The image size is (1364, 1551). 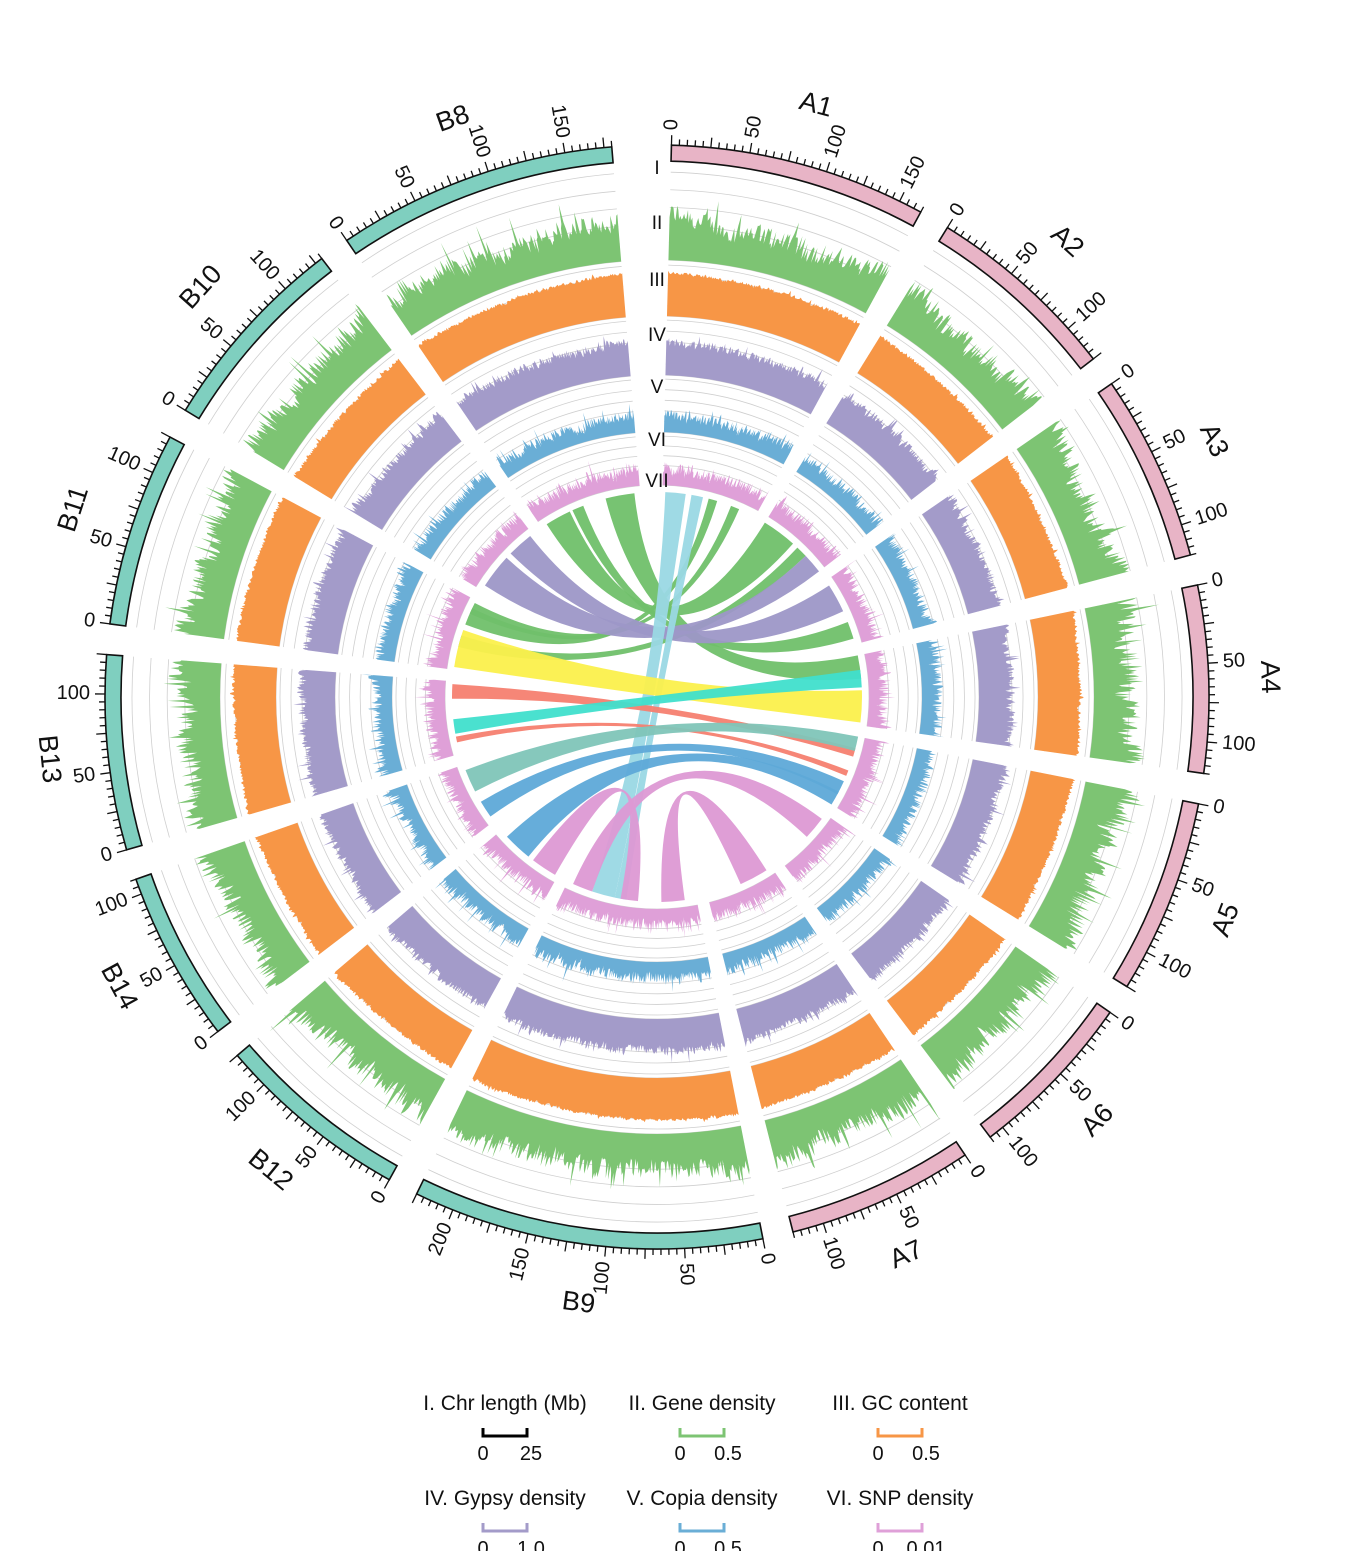 I want to click on chromosome-label-a1: A1, so click(x=816, y=104).